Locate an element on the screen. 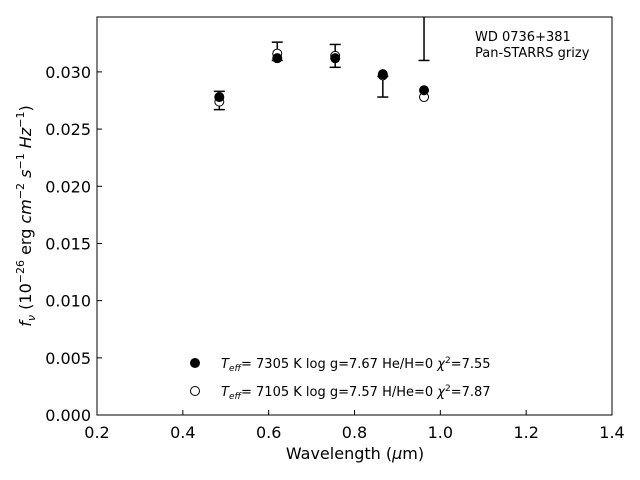 Image resolution: width=640 pixels, height=480 pixels. annotation-line-1: WD 0736+381 is located at coordinates (523, 37).